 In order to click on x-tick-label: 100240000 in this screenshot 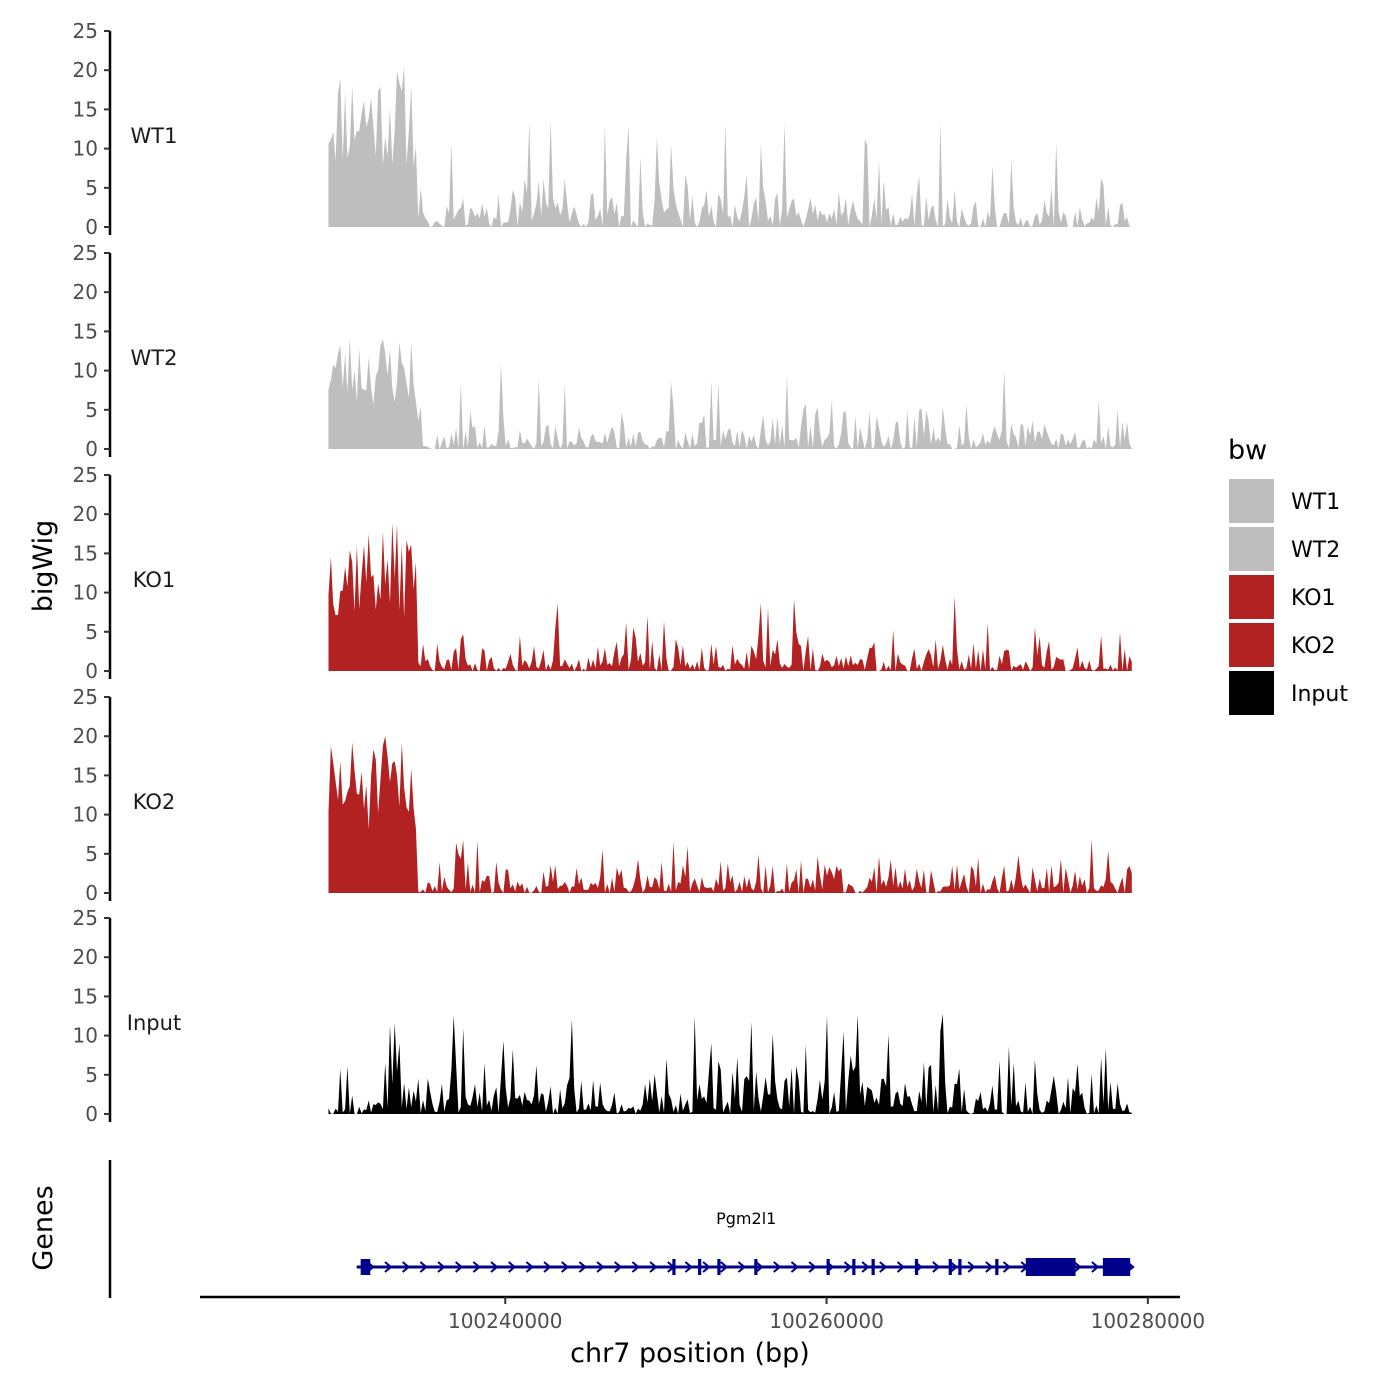, I will do `click(505, 1321)`.